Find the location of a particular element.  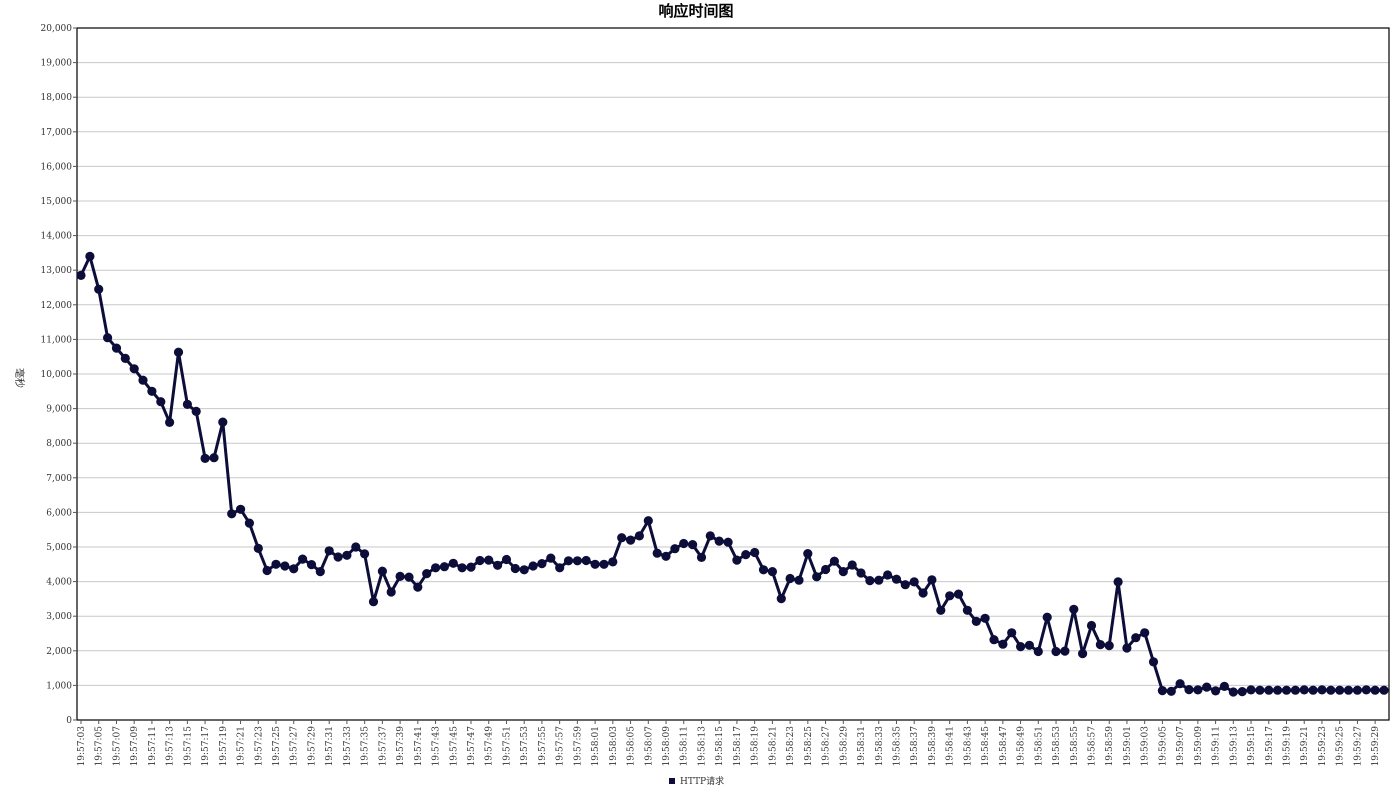

x-tick-label: 19:57:35 is located at coordinates (366, 746).